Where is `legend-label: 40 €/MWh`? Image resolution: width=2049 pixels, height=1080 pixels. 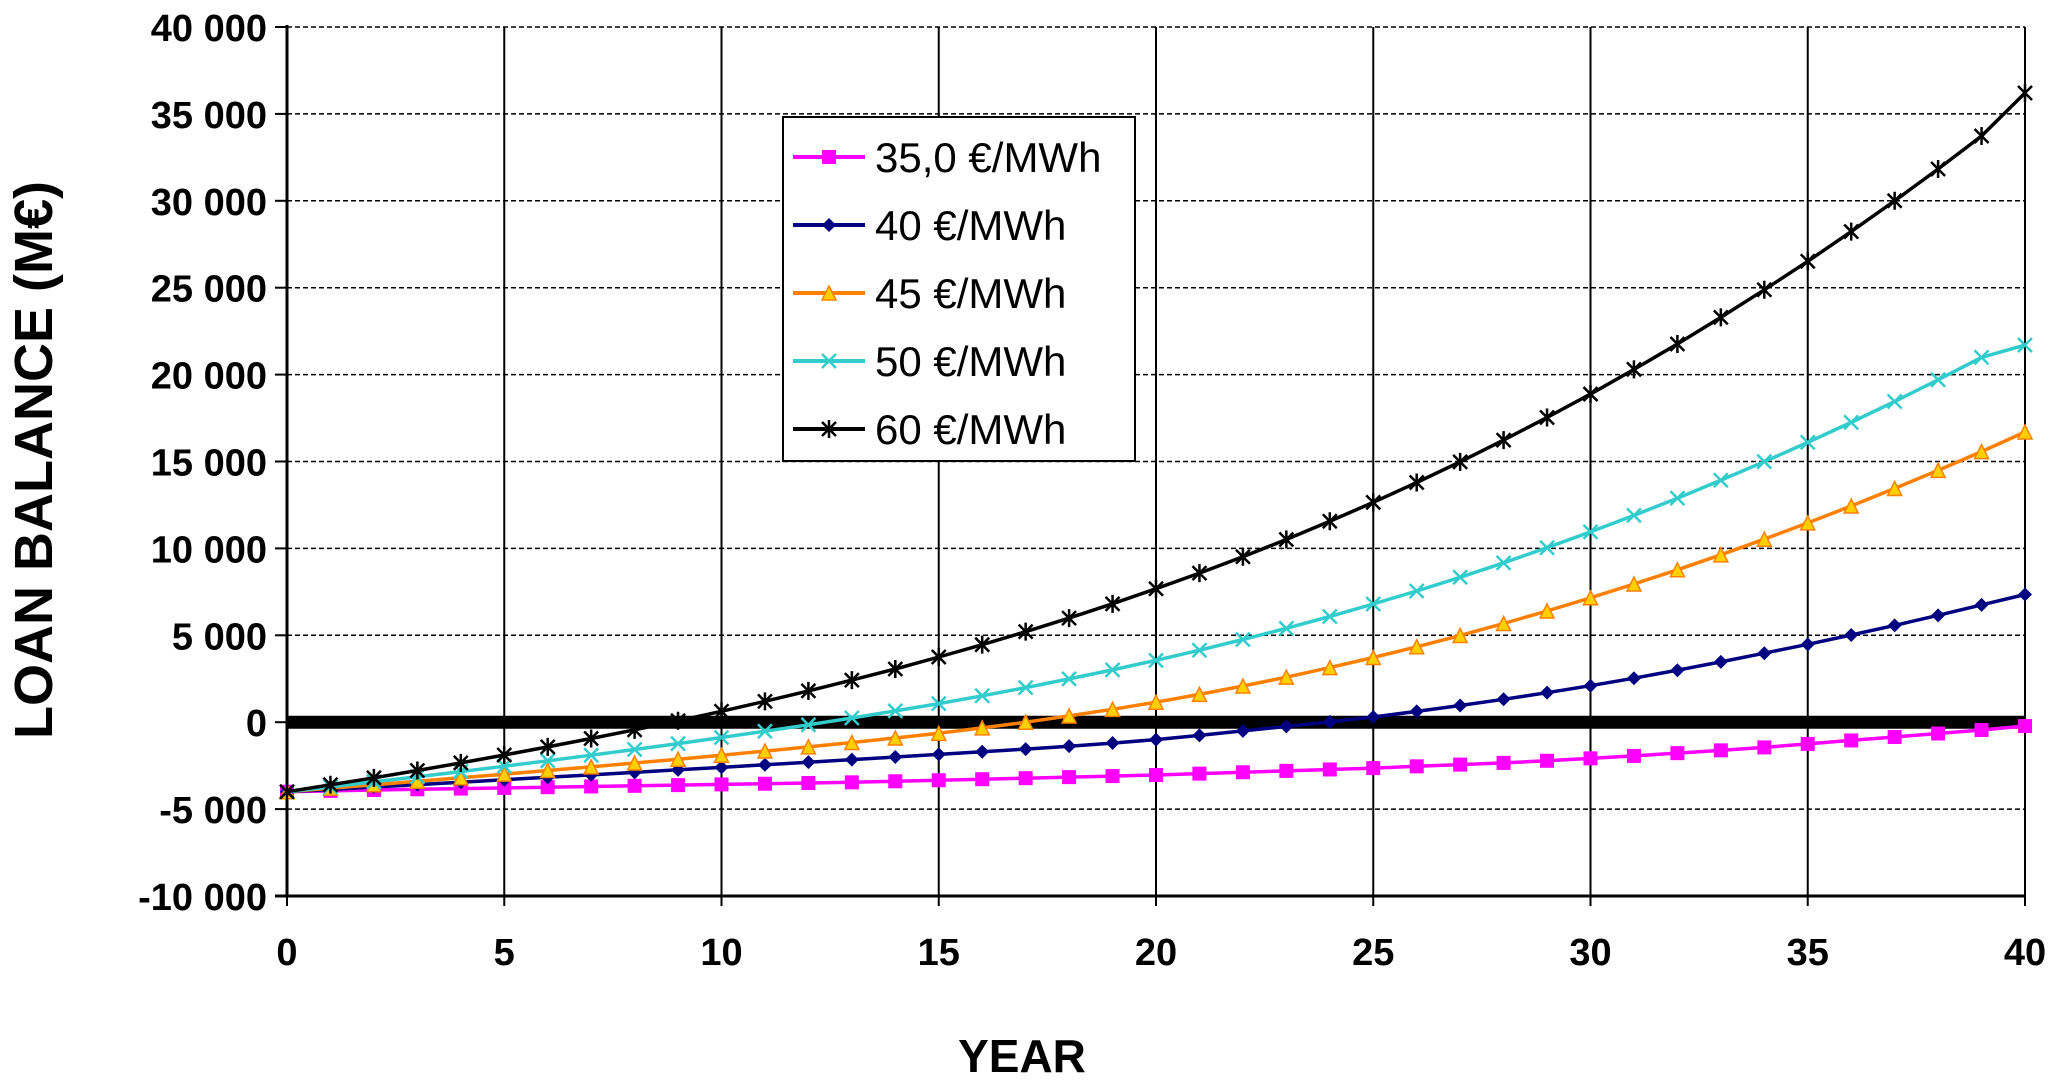
legend-label: 40 €/MWh is located at coordinates (970, 225).